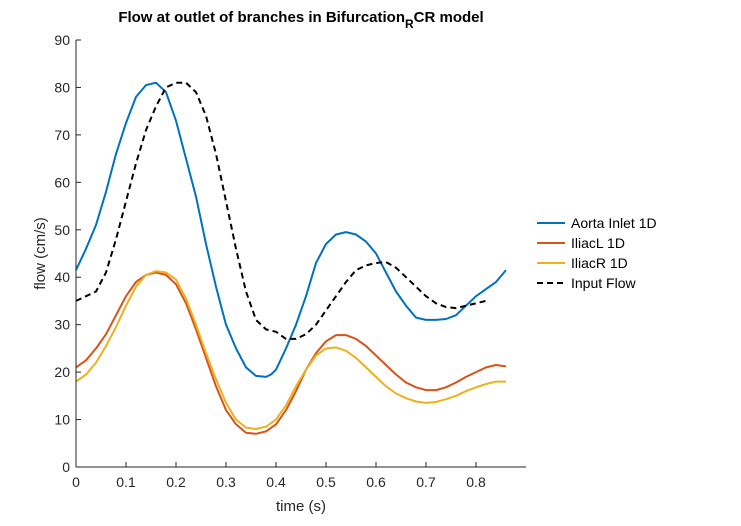  What do you see at coordinates (409, 24) in the screenshot?
I see `chart-title-subscript: R` at bounding box center [409, 24].